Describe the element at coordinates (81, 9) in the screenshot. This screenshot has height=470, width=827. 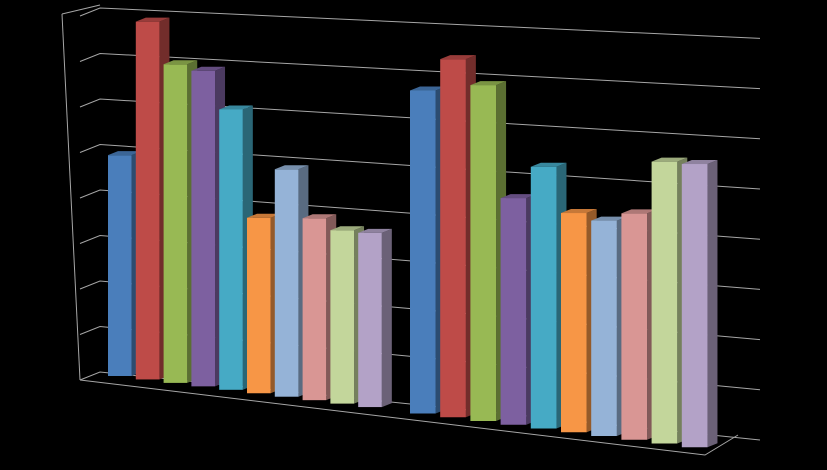
I see `left-wall-top` at that location.